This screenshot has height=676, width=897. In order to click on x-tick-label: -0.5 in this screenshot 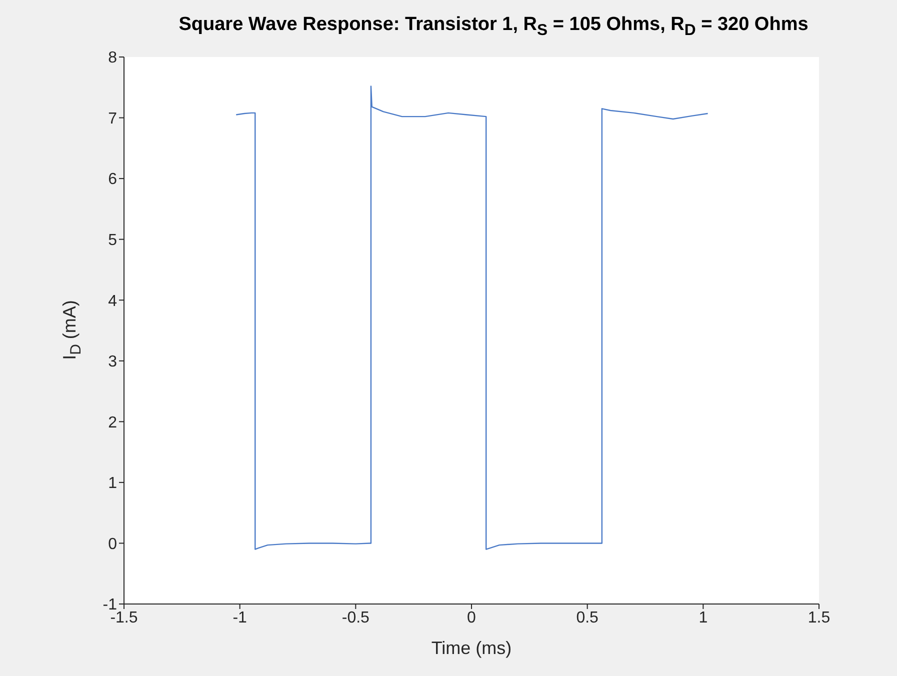, I will do `click(356, 617)`.